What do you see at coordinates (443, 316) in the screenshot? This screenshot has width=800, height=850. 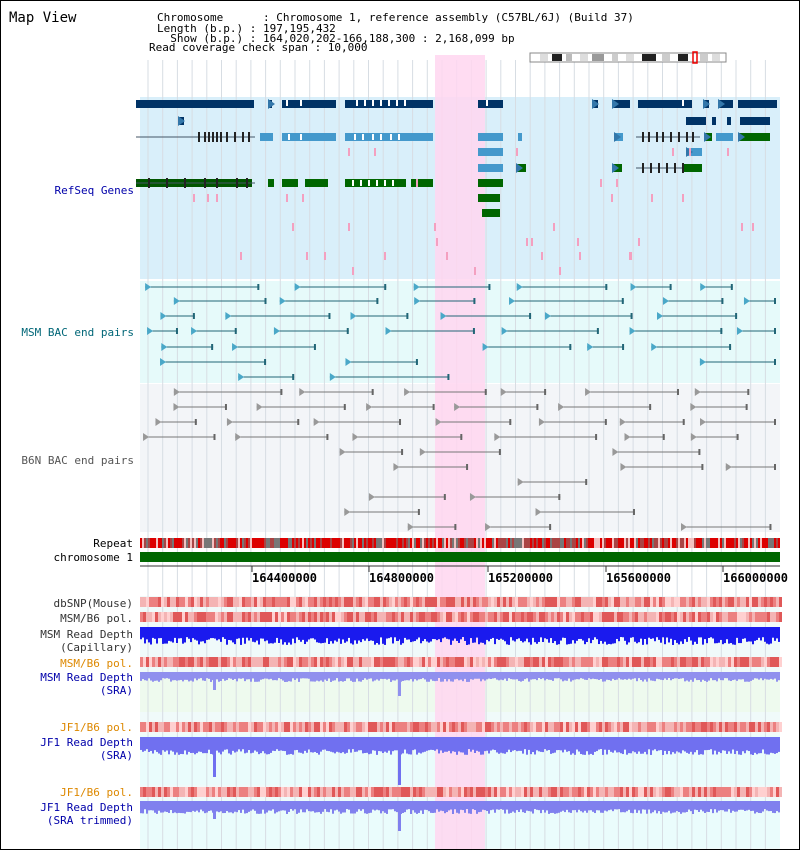 I see `msm-bac-end-arrow` at bounding box center [443, 316].